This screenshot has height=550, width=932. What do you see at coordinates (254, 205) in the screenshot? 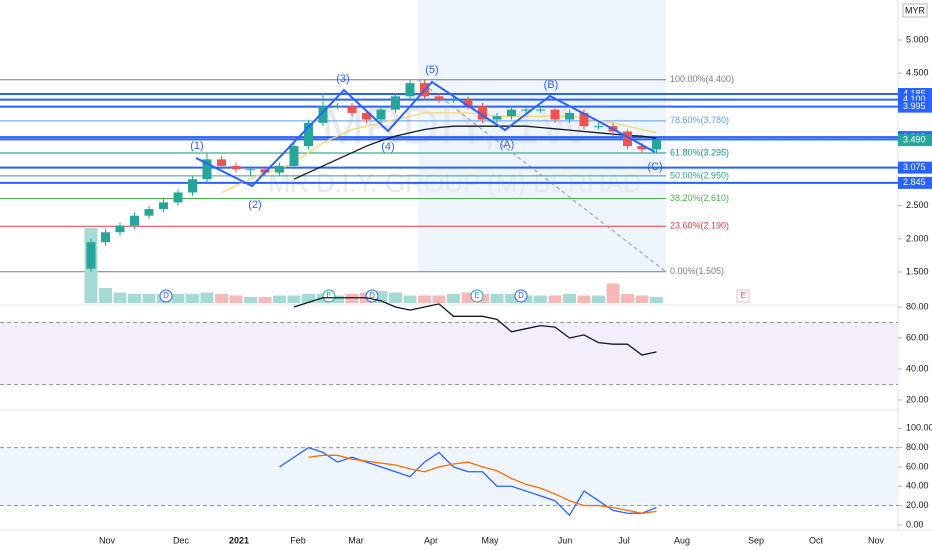
I see `wave-label: (2)` at bounding box center [254, 205].